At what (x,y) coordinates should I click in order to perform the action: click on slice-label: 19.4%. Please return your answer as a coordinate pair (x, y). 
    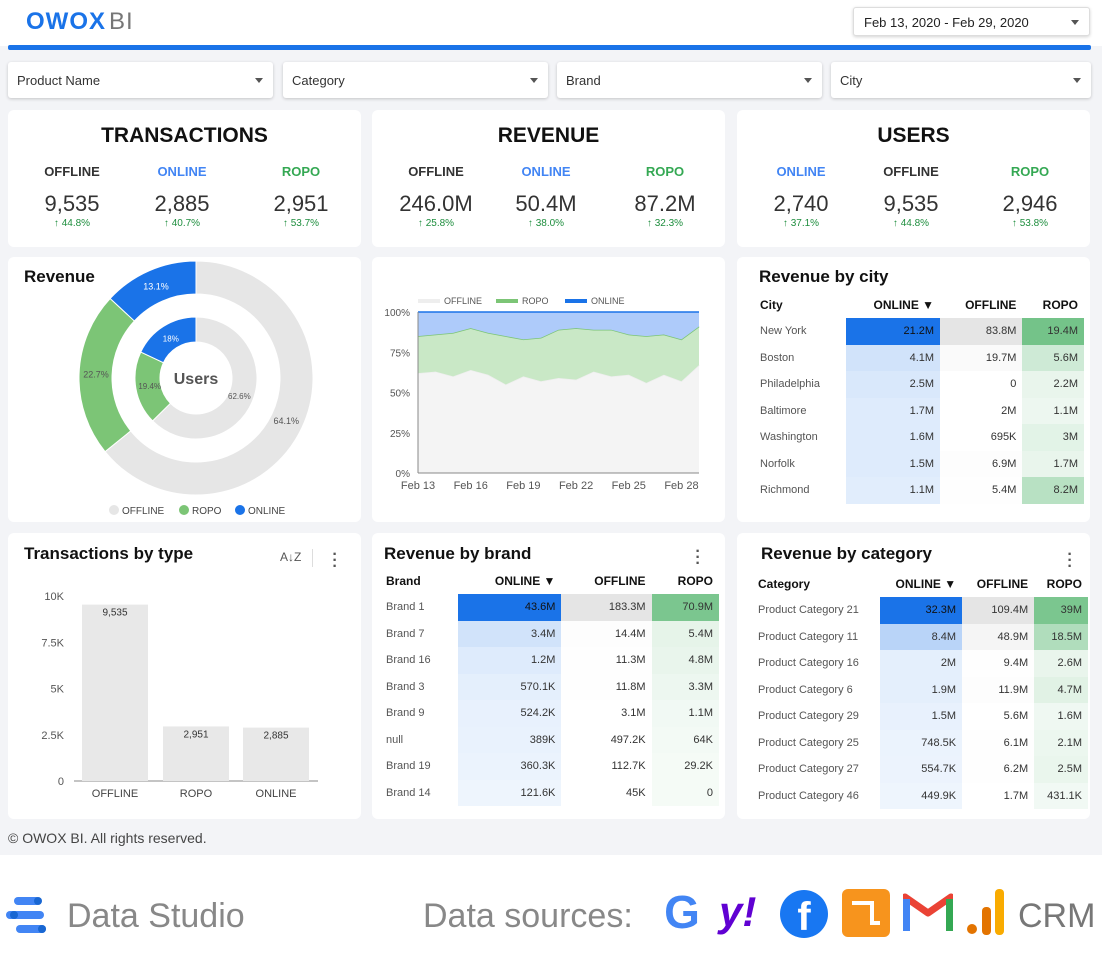
    Looking at the image, I should click on (149, 386).